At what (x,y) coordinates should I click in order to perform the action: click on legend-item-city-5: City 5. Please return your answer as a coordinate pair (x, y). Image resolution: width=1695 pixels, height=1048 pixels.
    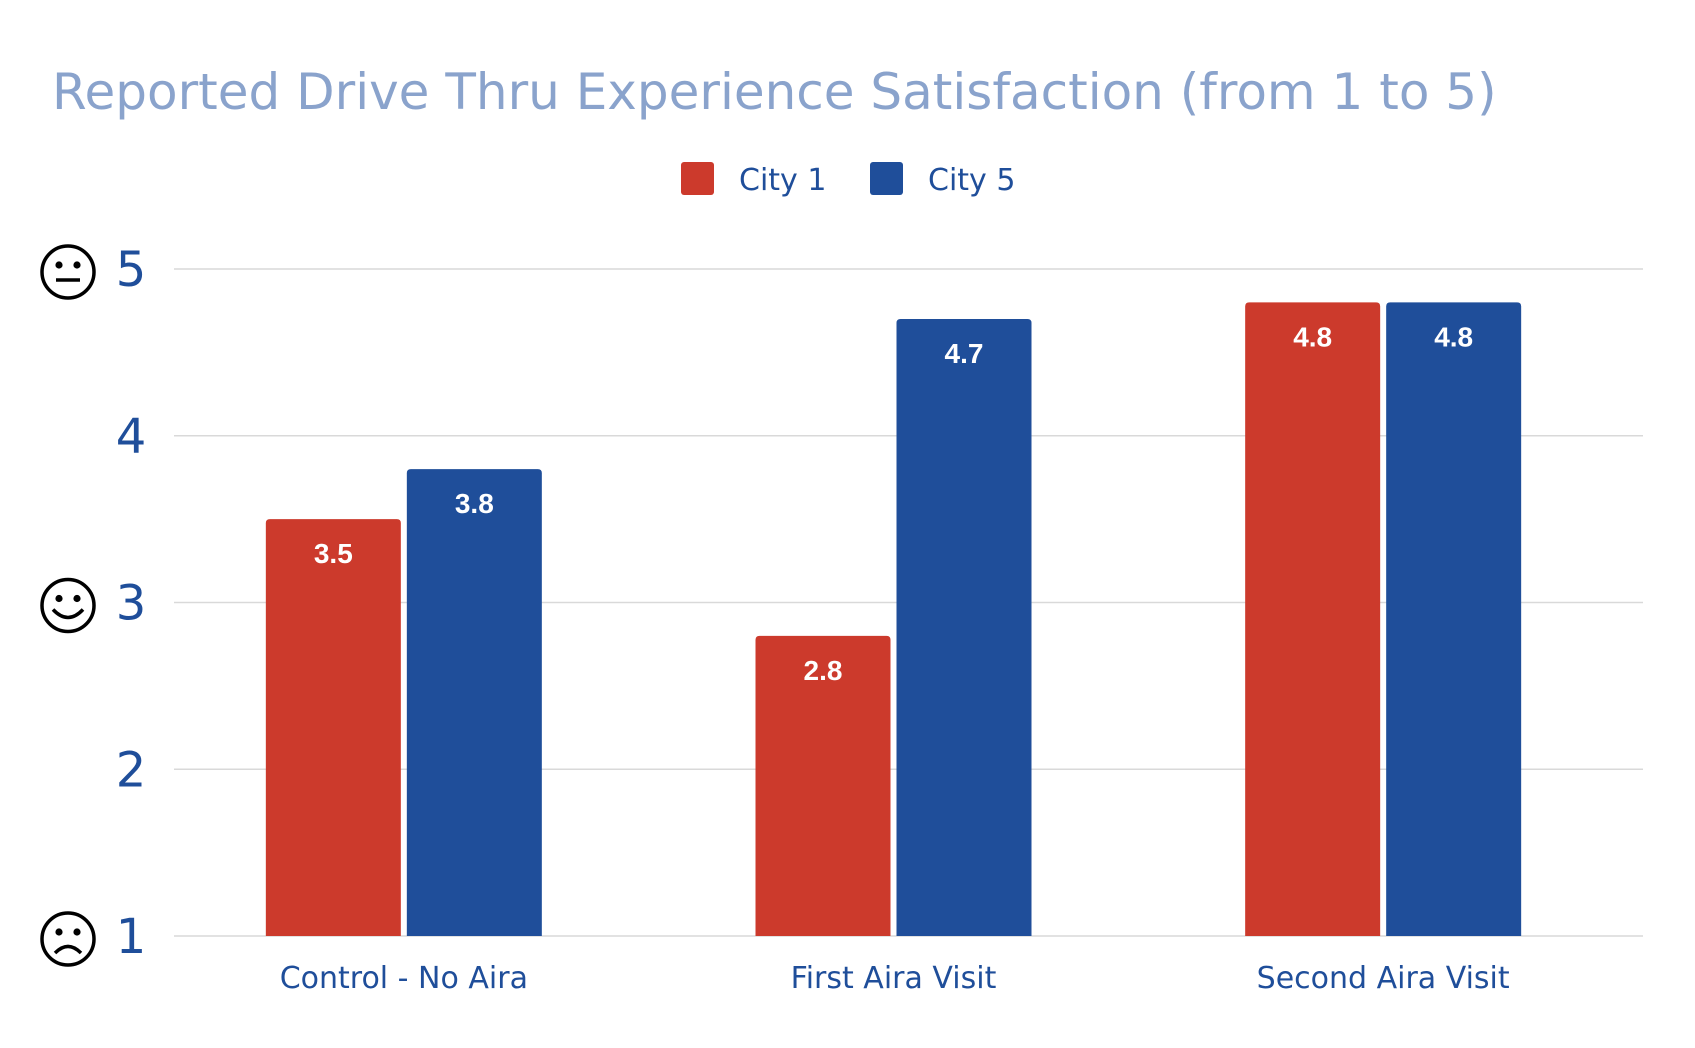
    Looking at the image, I should click on (942, 180).